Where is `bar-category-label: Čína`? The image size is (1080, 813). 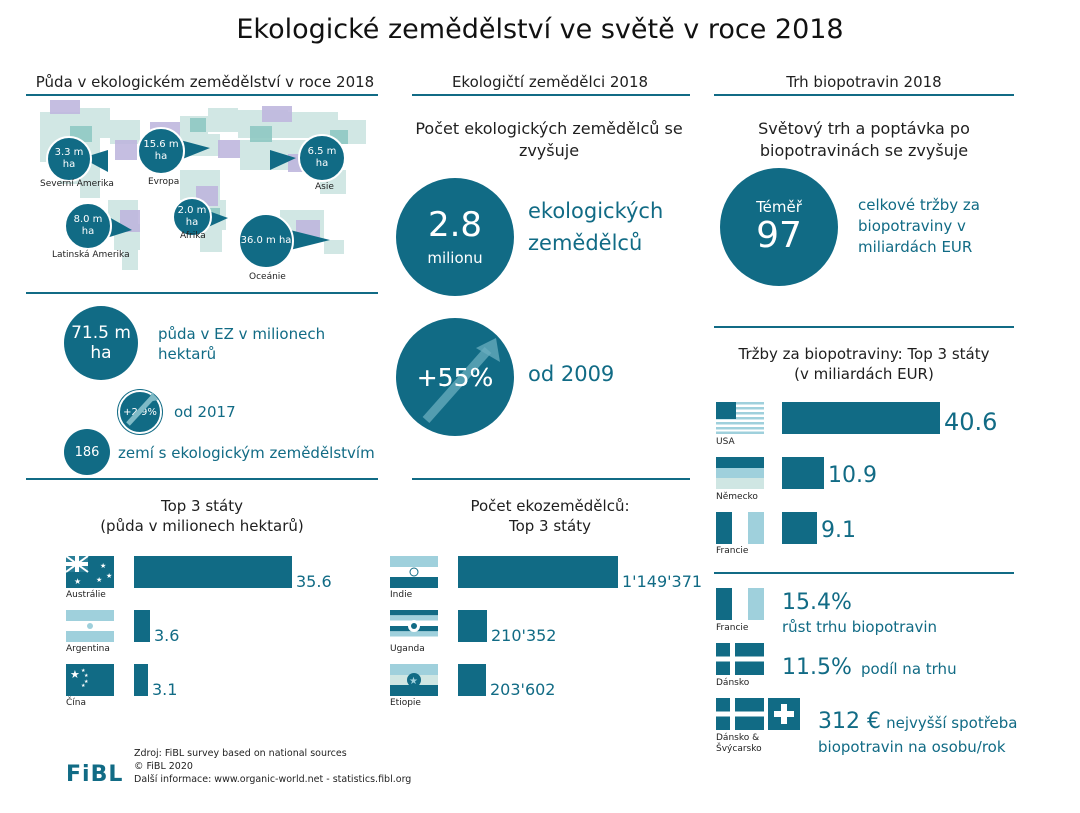 bar-category-label: Čína is located at coordinates (76, 703).